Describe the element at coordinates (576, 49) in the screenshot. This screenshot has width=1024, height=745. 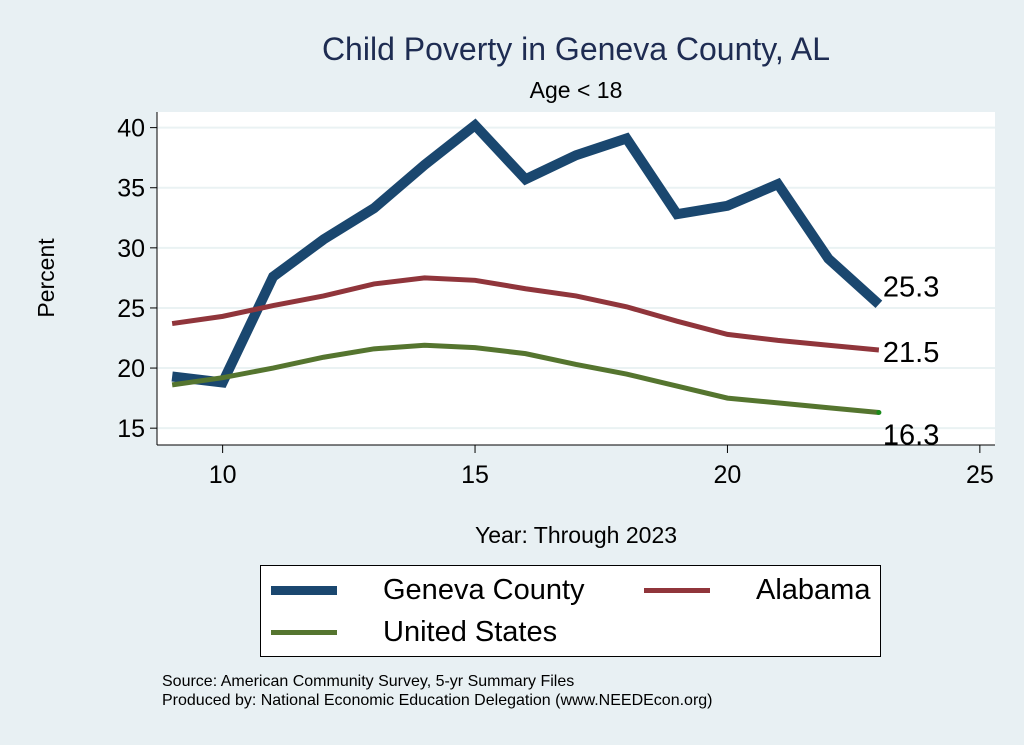
I see `chart-title: Child Poverty in Geneva County, AL` at that location.